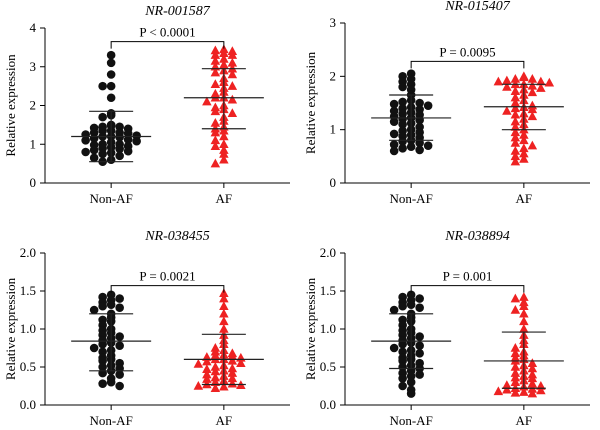  Describe the element at coordinates (477, 236) in the screenshot. I see `chart-title: NR-038894` at that location.